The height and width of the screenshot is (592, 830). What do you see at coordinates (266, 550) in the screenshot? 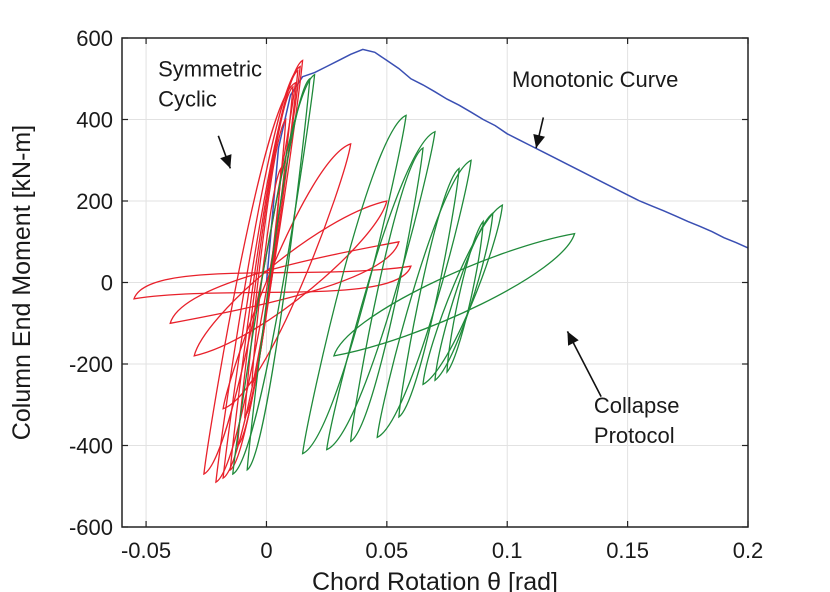
I see `x-tick-label: 0` at bounding box center [266, 550].